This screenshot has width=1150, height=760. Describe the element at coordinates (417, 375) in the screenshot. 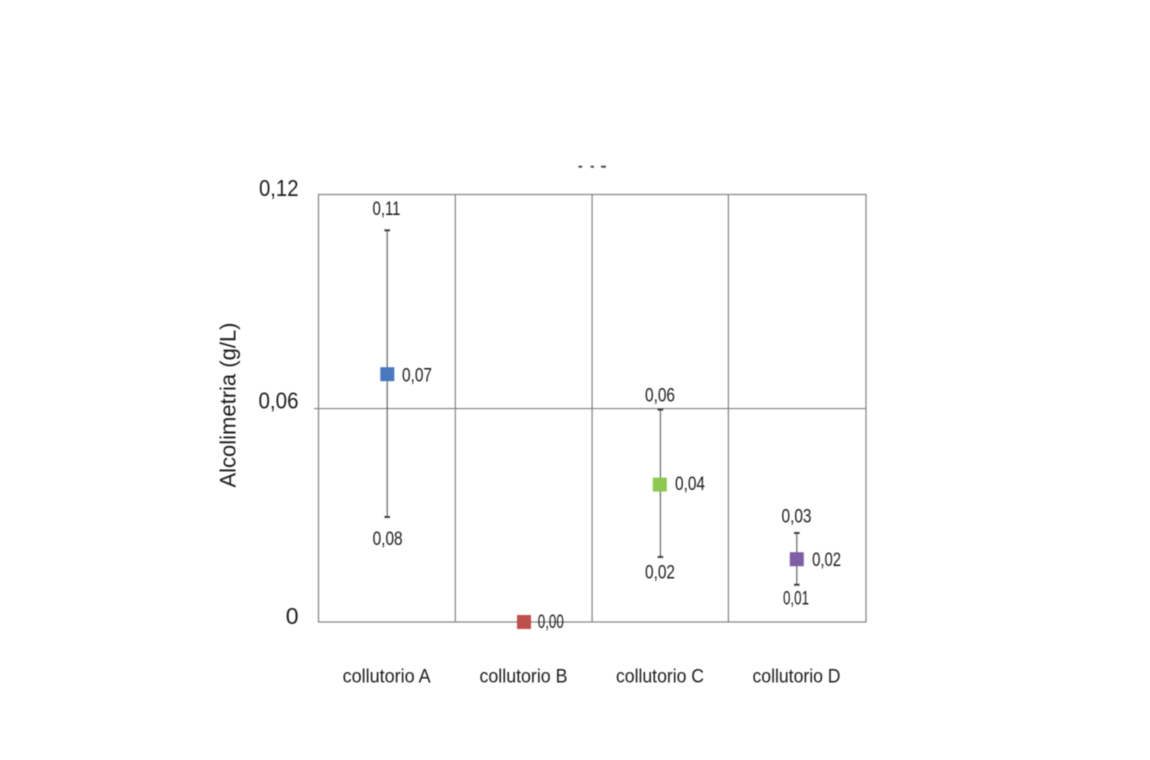

I see `svg-text: 0,07` at that location.